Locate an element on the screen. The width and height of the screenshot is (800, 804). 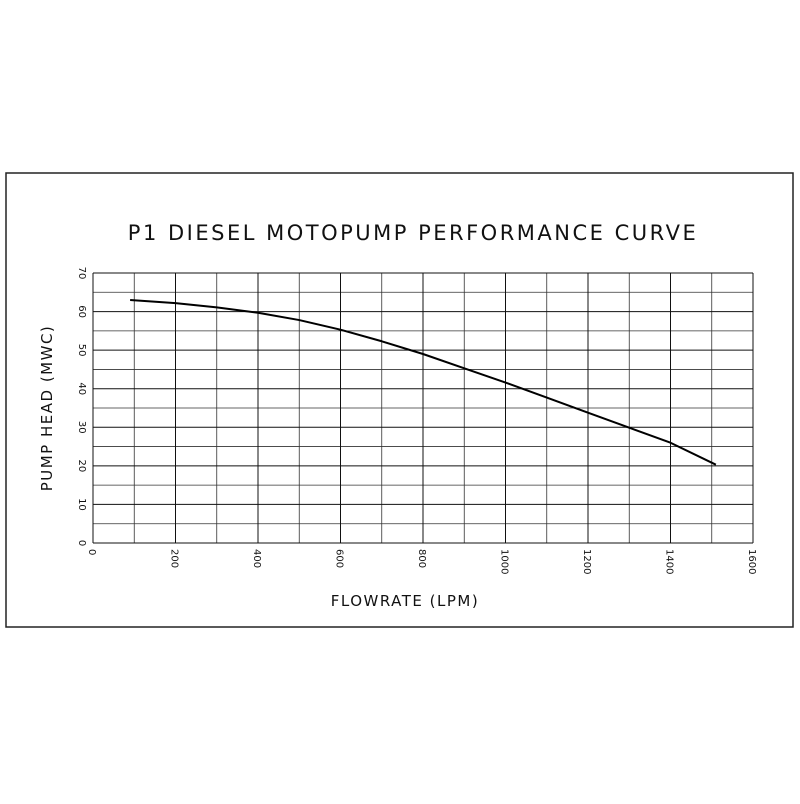
y-tick-label: 0 is located at coordinates (81, 543).